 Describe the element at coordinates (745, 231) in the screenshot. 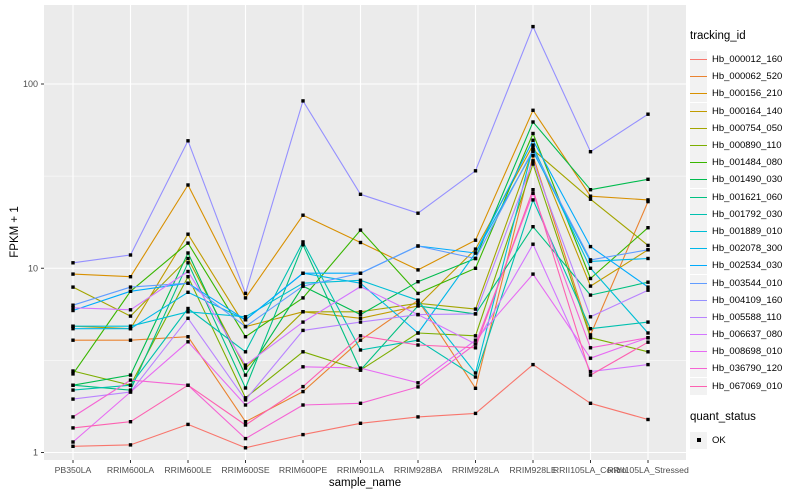

I see `legend-item: Hb_001889_010` at that location.